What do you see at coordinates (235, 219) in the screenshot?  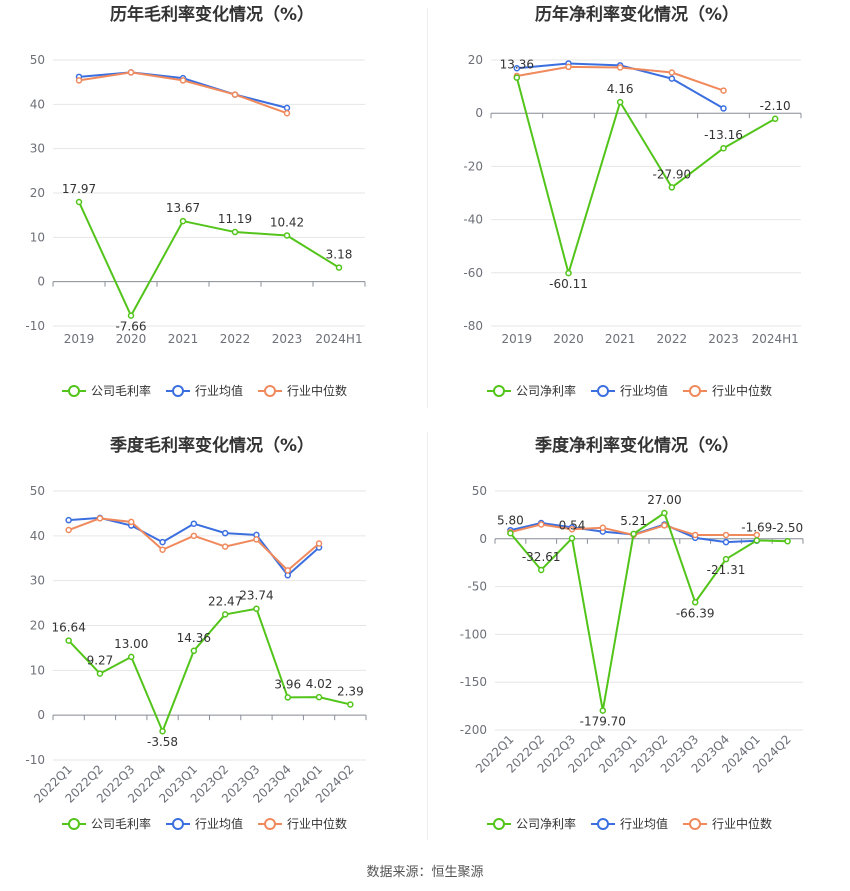 I see `company-data-label: 11.19` at bounding box center [235, 219].